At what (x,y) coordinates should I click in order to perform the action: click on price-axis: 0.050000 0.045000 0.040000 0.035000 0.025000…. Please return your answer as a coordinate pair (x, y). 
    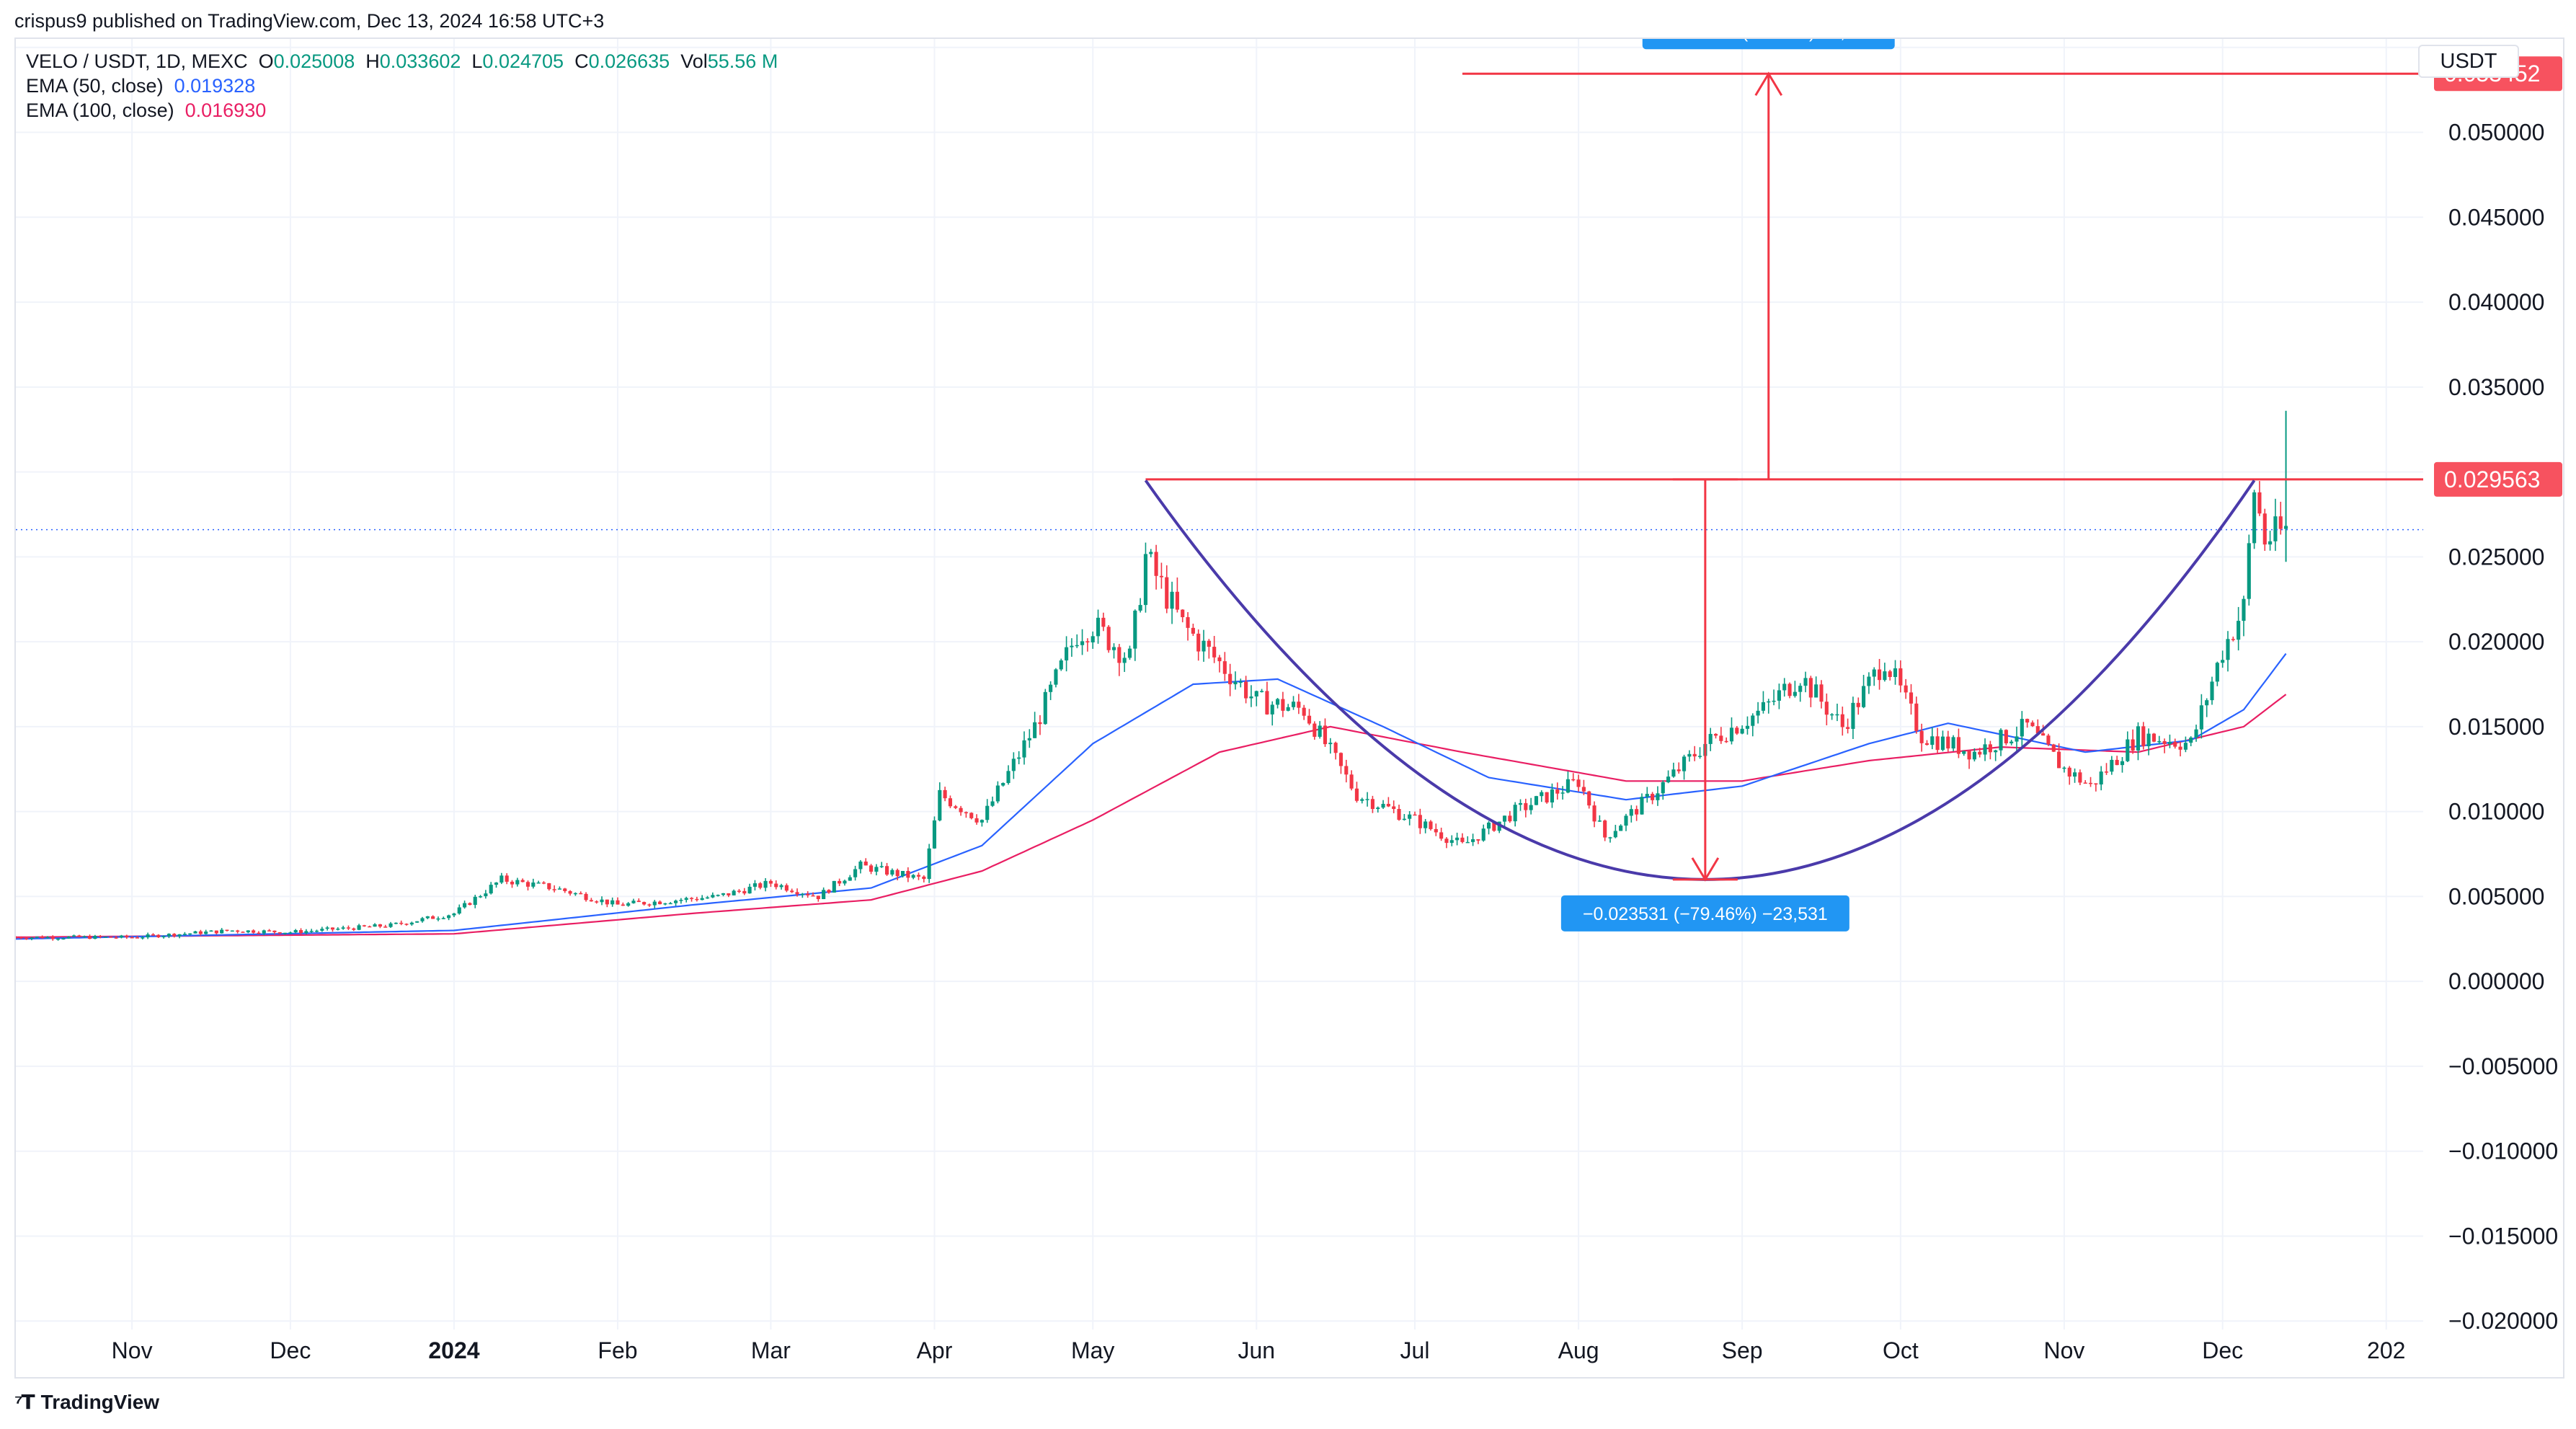
    Looking at the image, I should click on (2498, 695).